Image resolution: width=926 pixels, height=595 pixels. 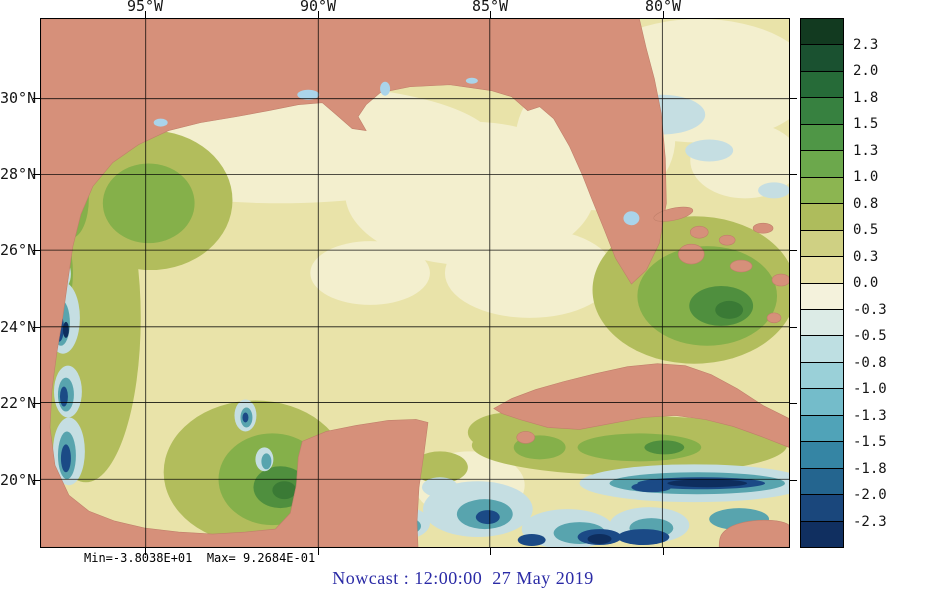 I want to click on lakes-layer, so click(x=396, y=151).